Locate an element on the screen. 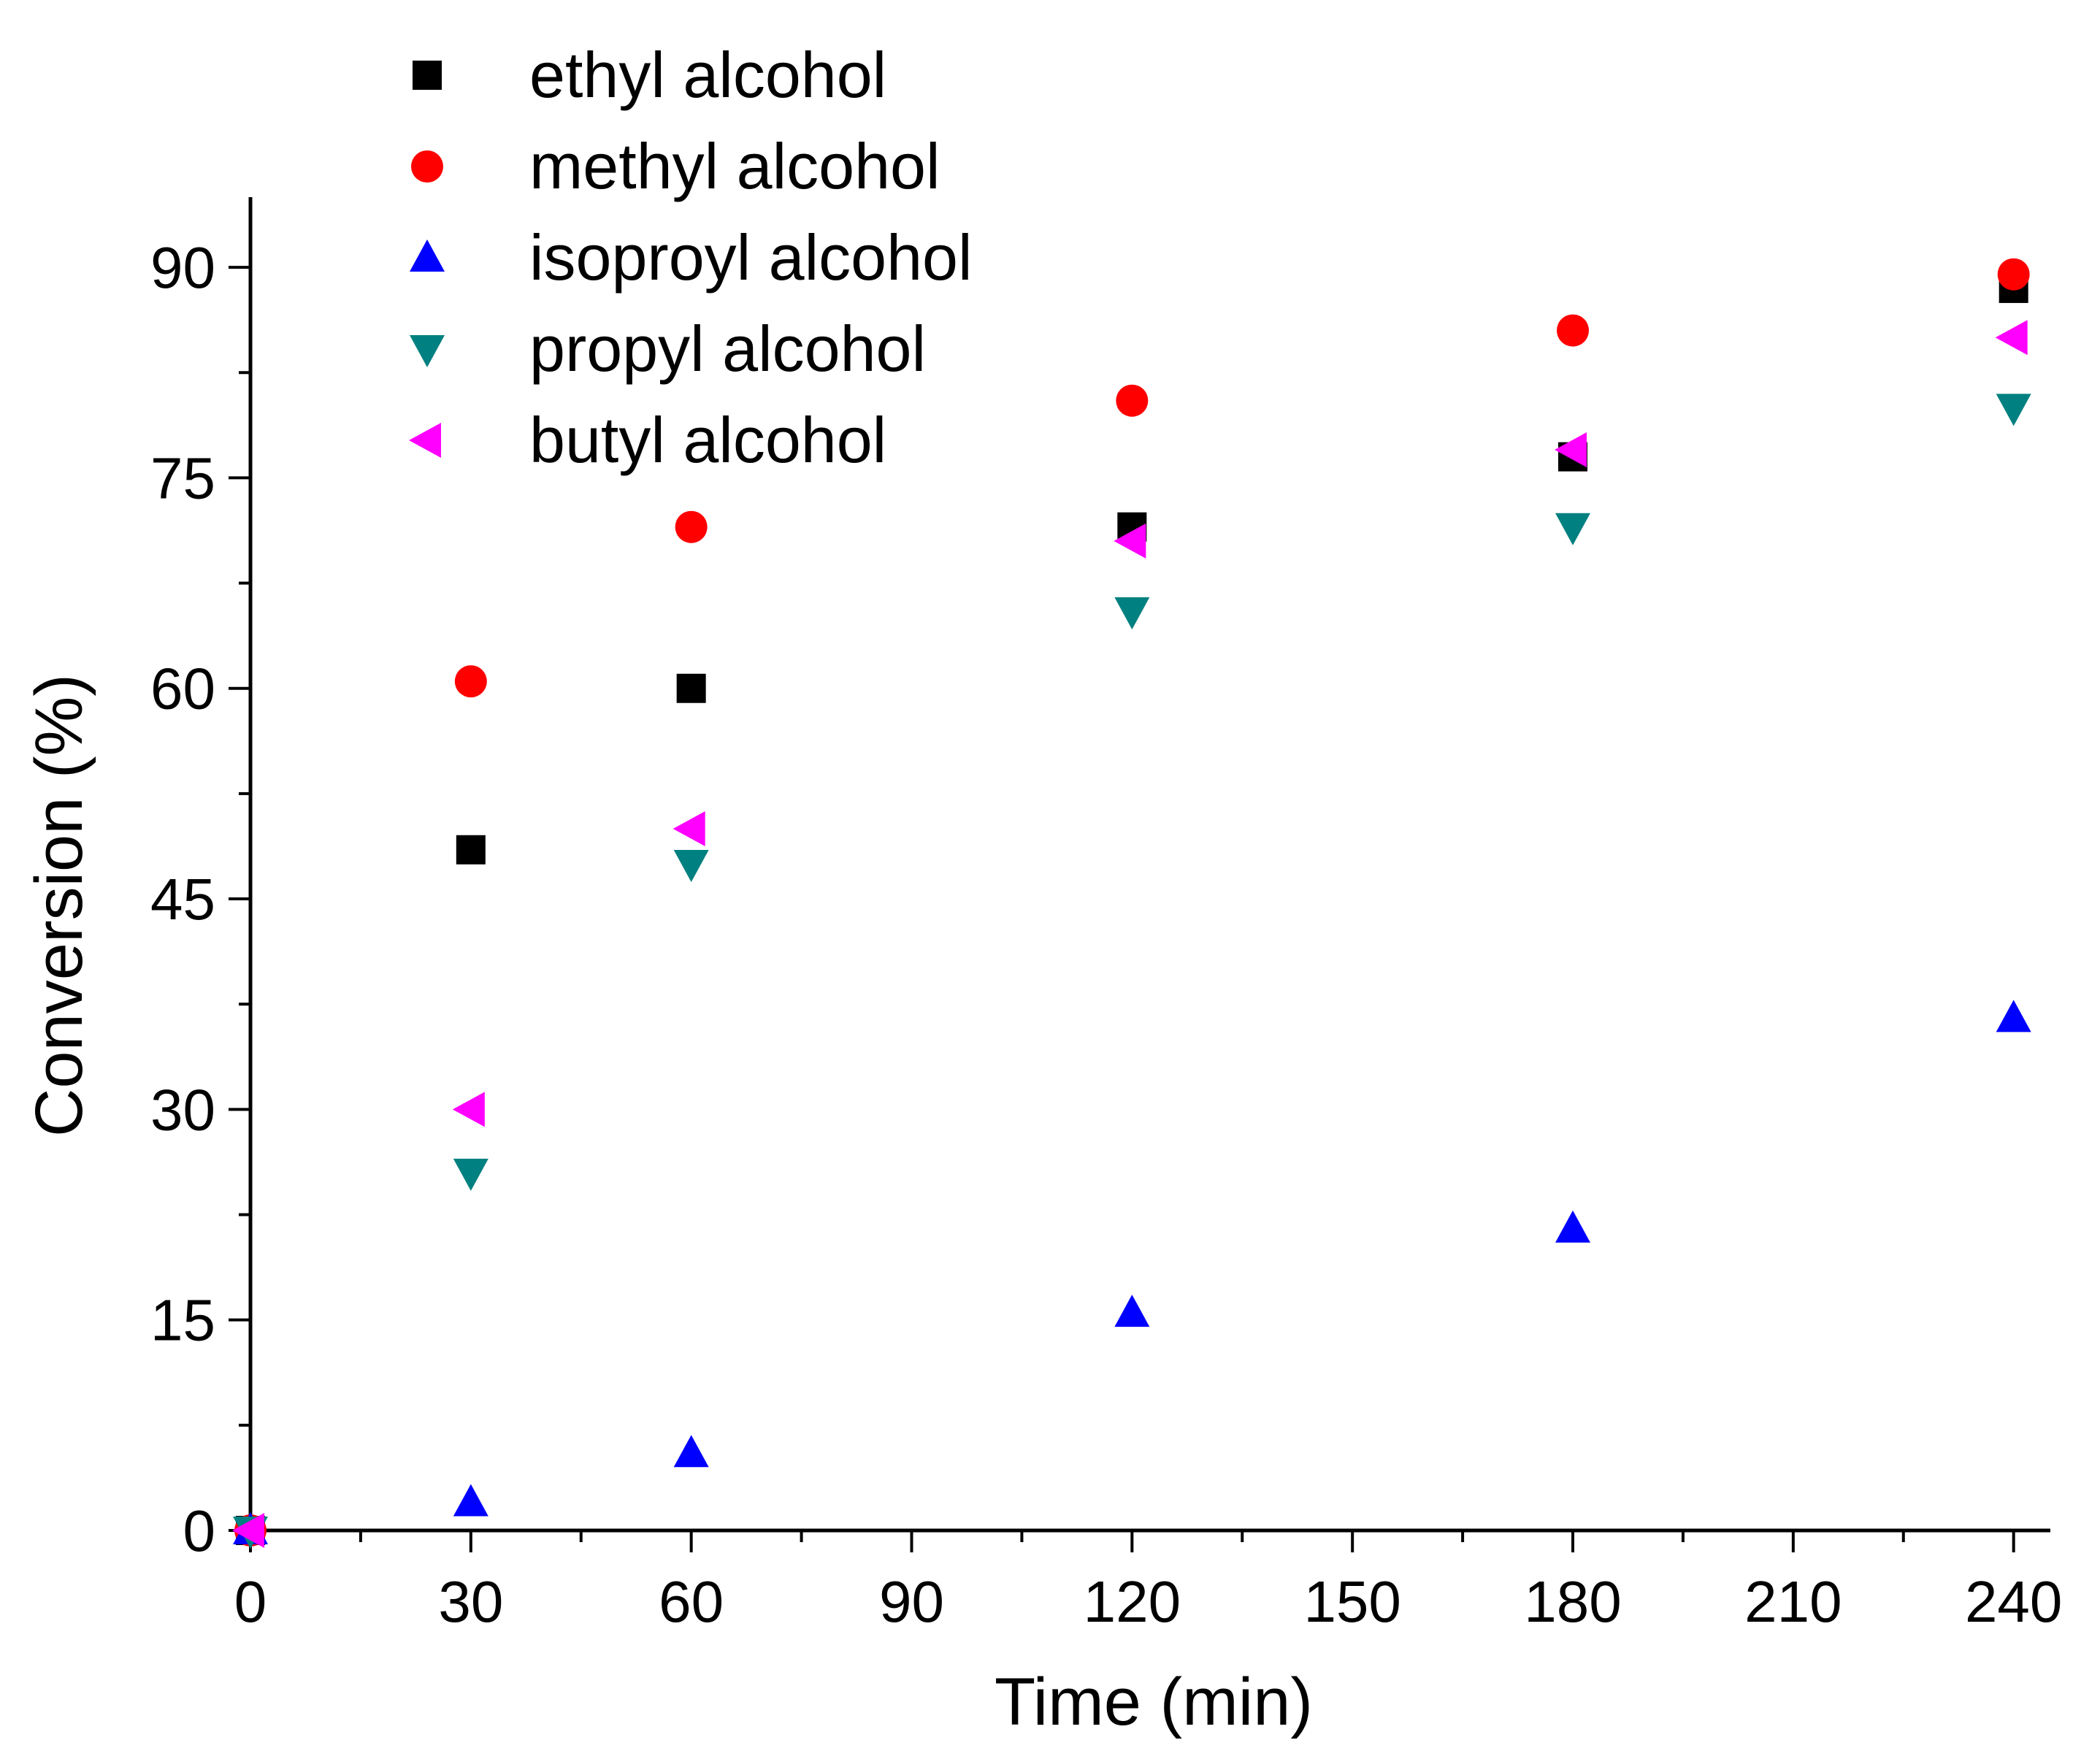 The height and width of the screenshot is (1759, 2100). x-axis-label: Time (min) is located at coordinates (1154, 1702).